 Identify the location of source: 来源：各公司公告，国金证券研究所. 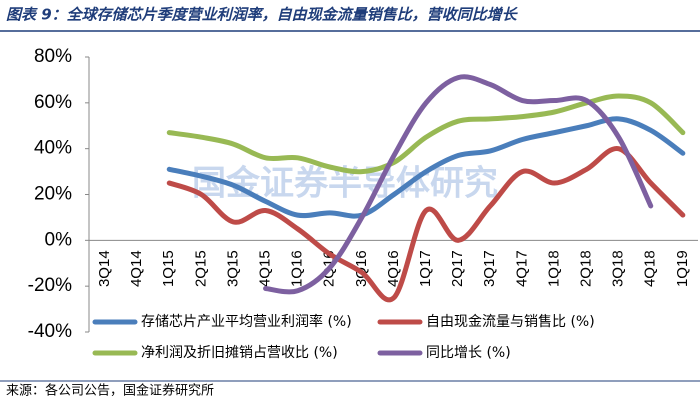
(110, 391).